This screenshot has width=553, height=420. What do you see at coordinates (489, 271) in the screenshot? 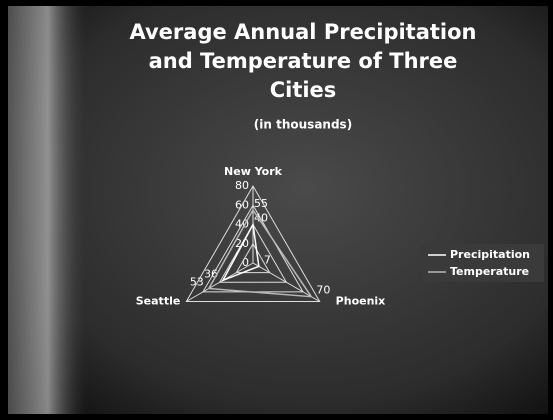
I see `legend-label: Temperature` at bounding box center [489, 271].